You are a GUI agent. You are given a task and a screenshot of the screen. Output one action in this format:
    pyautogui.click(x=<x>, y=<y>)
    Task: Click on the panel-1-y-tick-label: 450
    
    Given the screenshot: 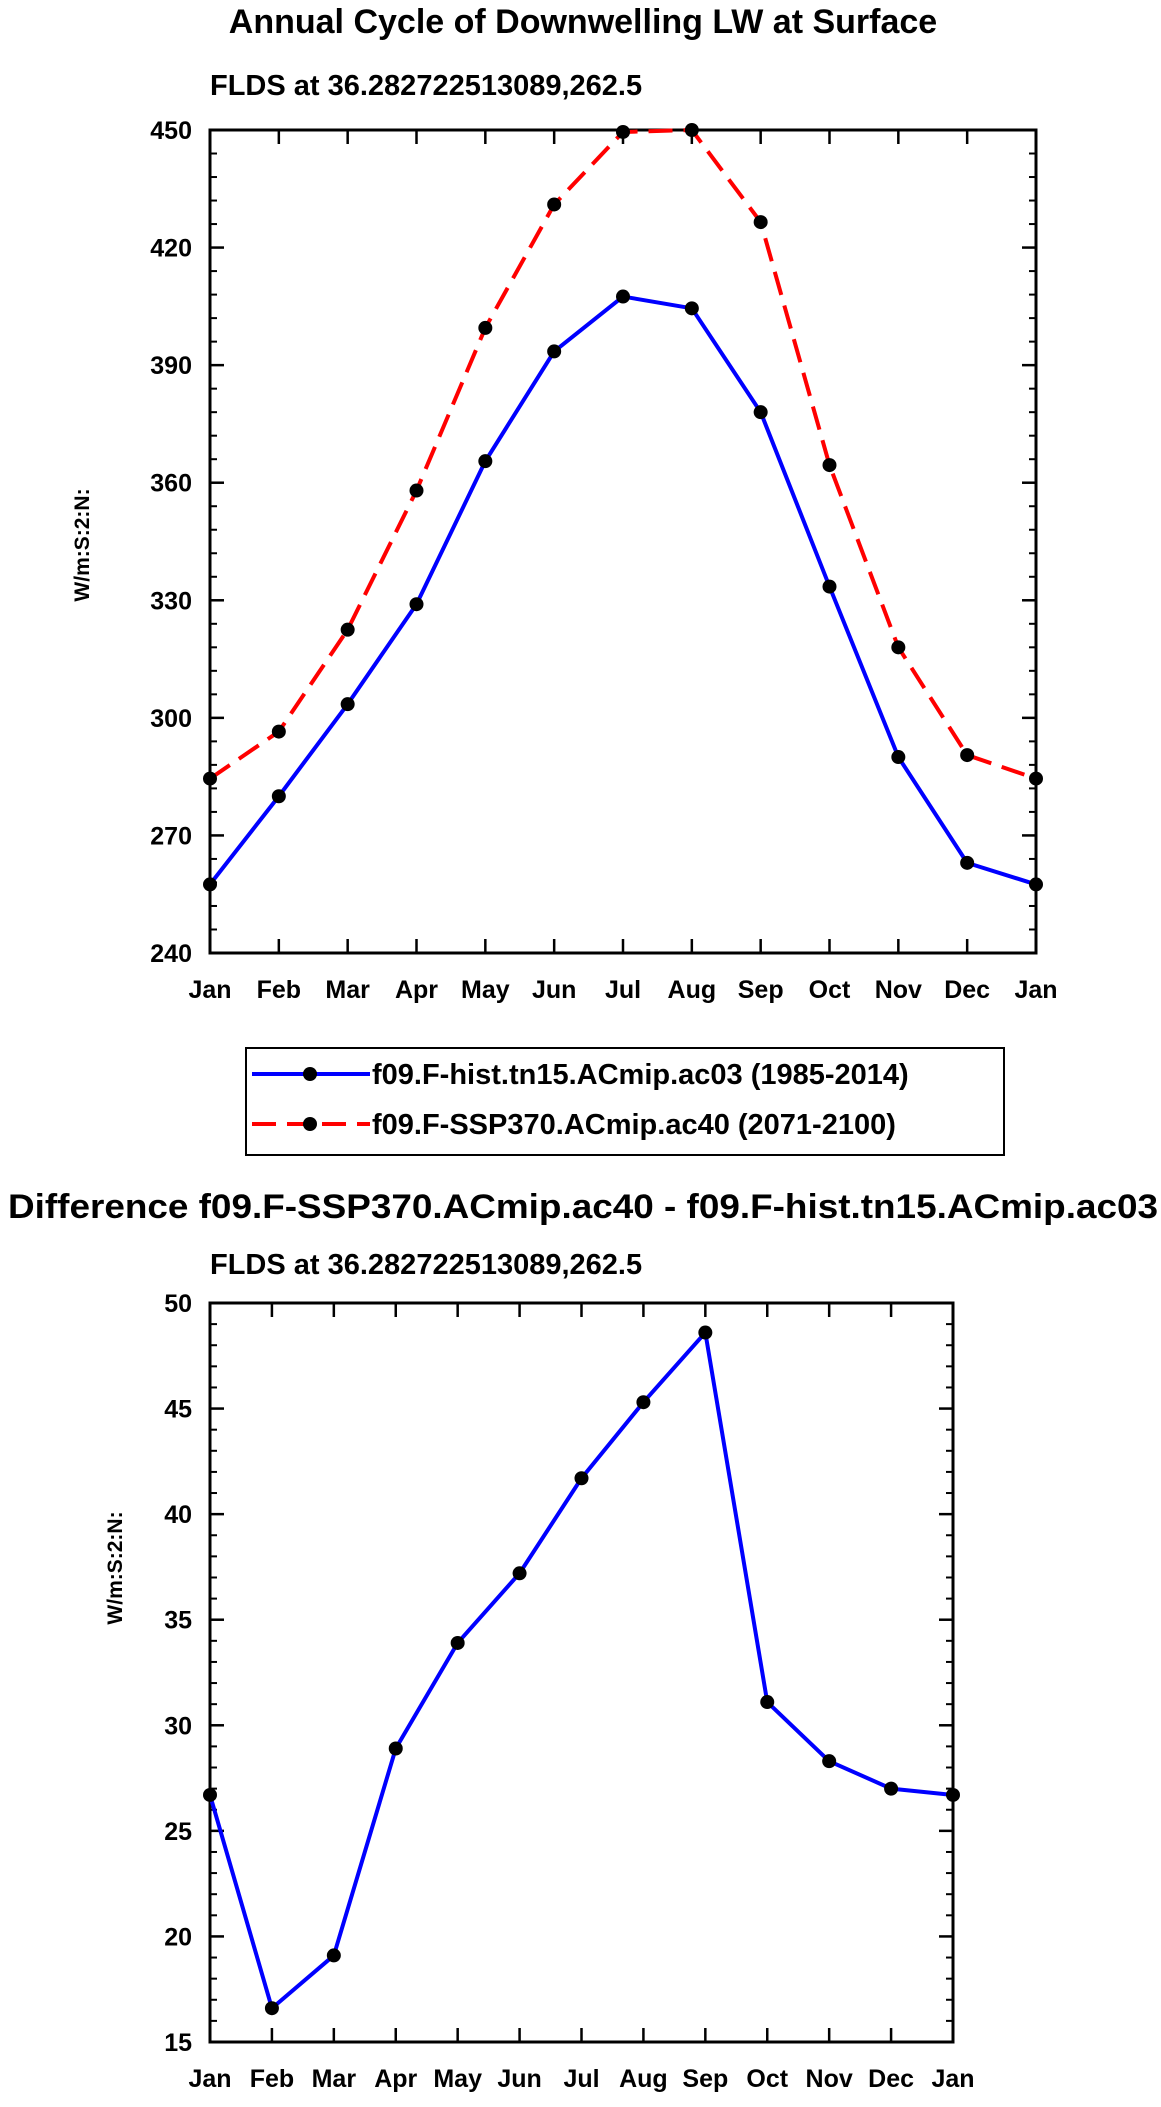 What is the action you would take?
    pyautogui.click(x=171, y=131)
    